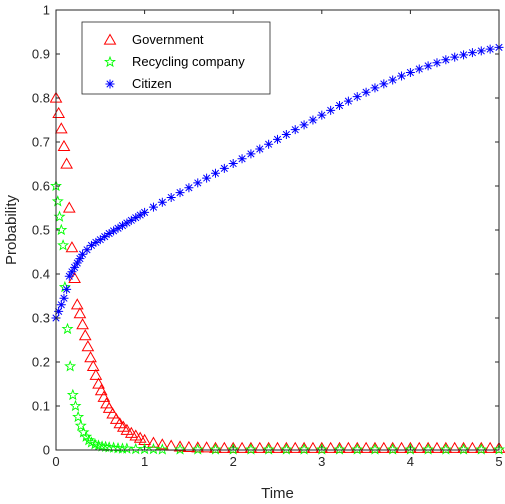  I want to click on legend-marker-recycling-company, so click(110, 61).